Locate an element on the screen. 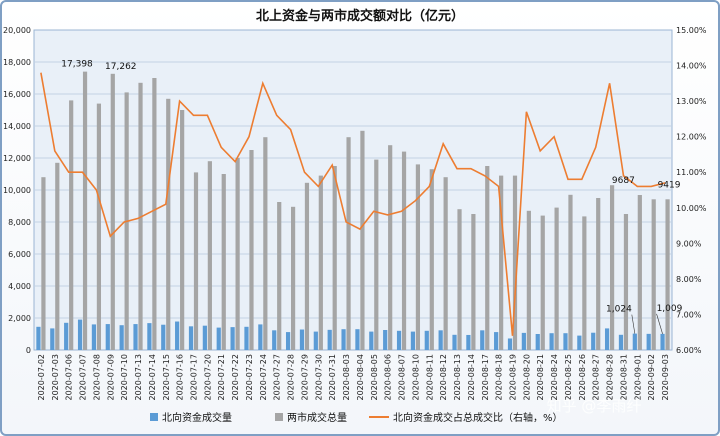 This screenshot has width=720, height=436. x-tick-label: 2020-07-15 is located at coordinates (166, 377).